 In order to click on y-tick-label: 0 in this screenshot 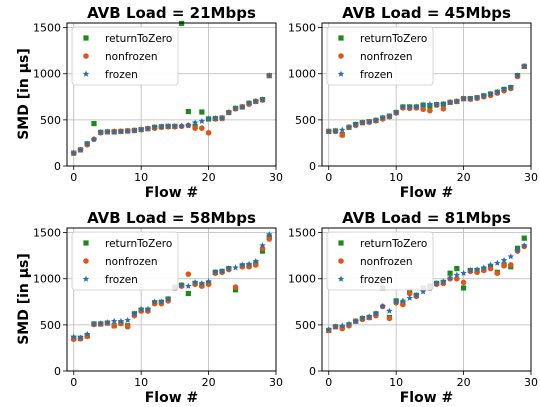, I will do `click(57, 166)`.